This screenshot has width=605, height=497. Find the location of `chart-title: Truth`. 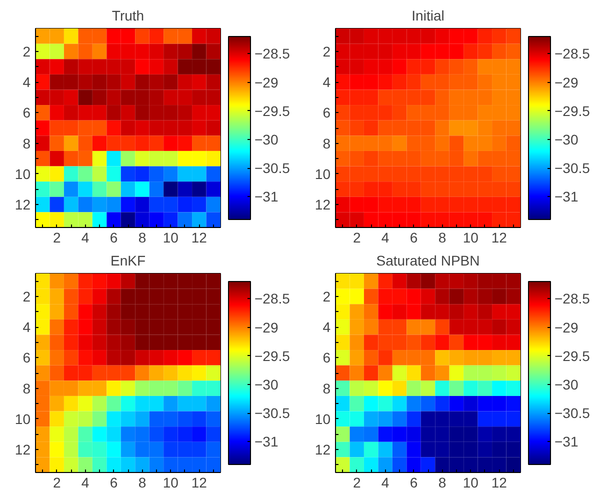

chart-title: Truth is located at coordinates (128, 16).